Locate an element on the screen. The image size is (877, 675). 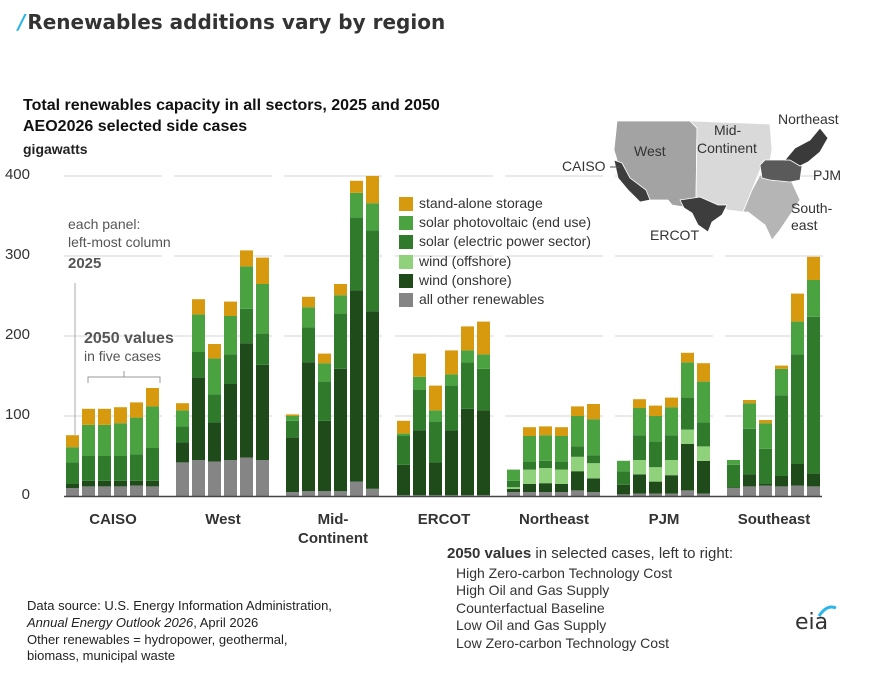
cases-heading-bold: 2050 values is located at coordinates (489, 553).